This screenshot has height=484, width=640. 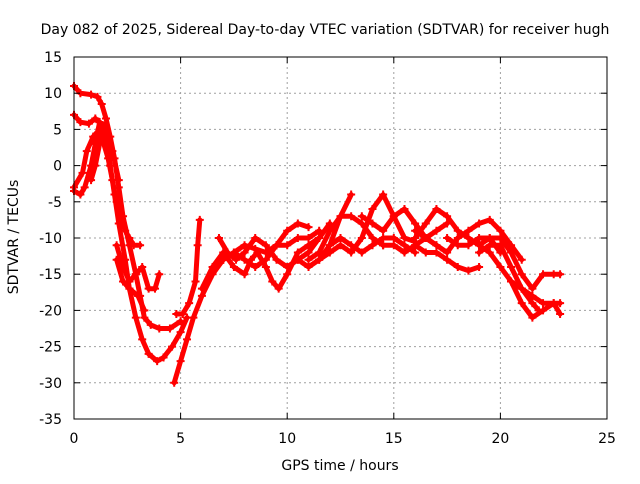 What do you see at coordinates (500, 439) in the screenshot?
I see `x-tick-label: 20` at bounding box center [500, 439].